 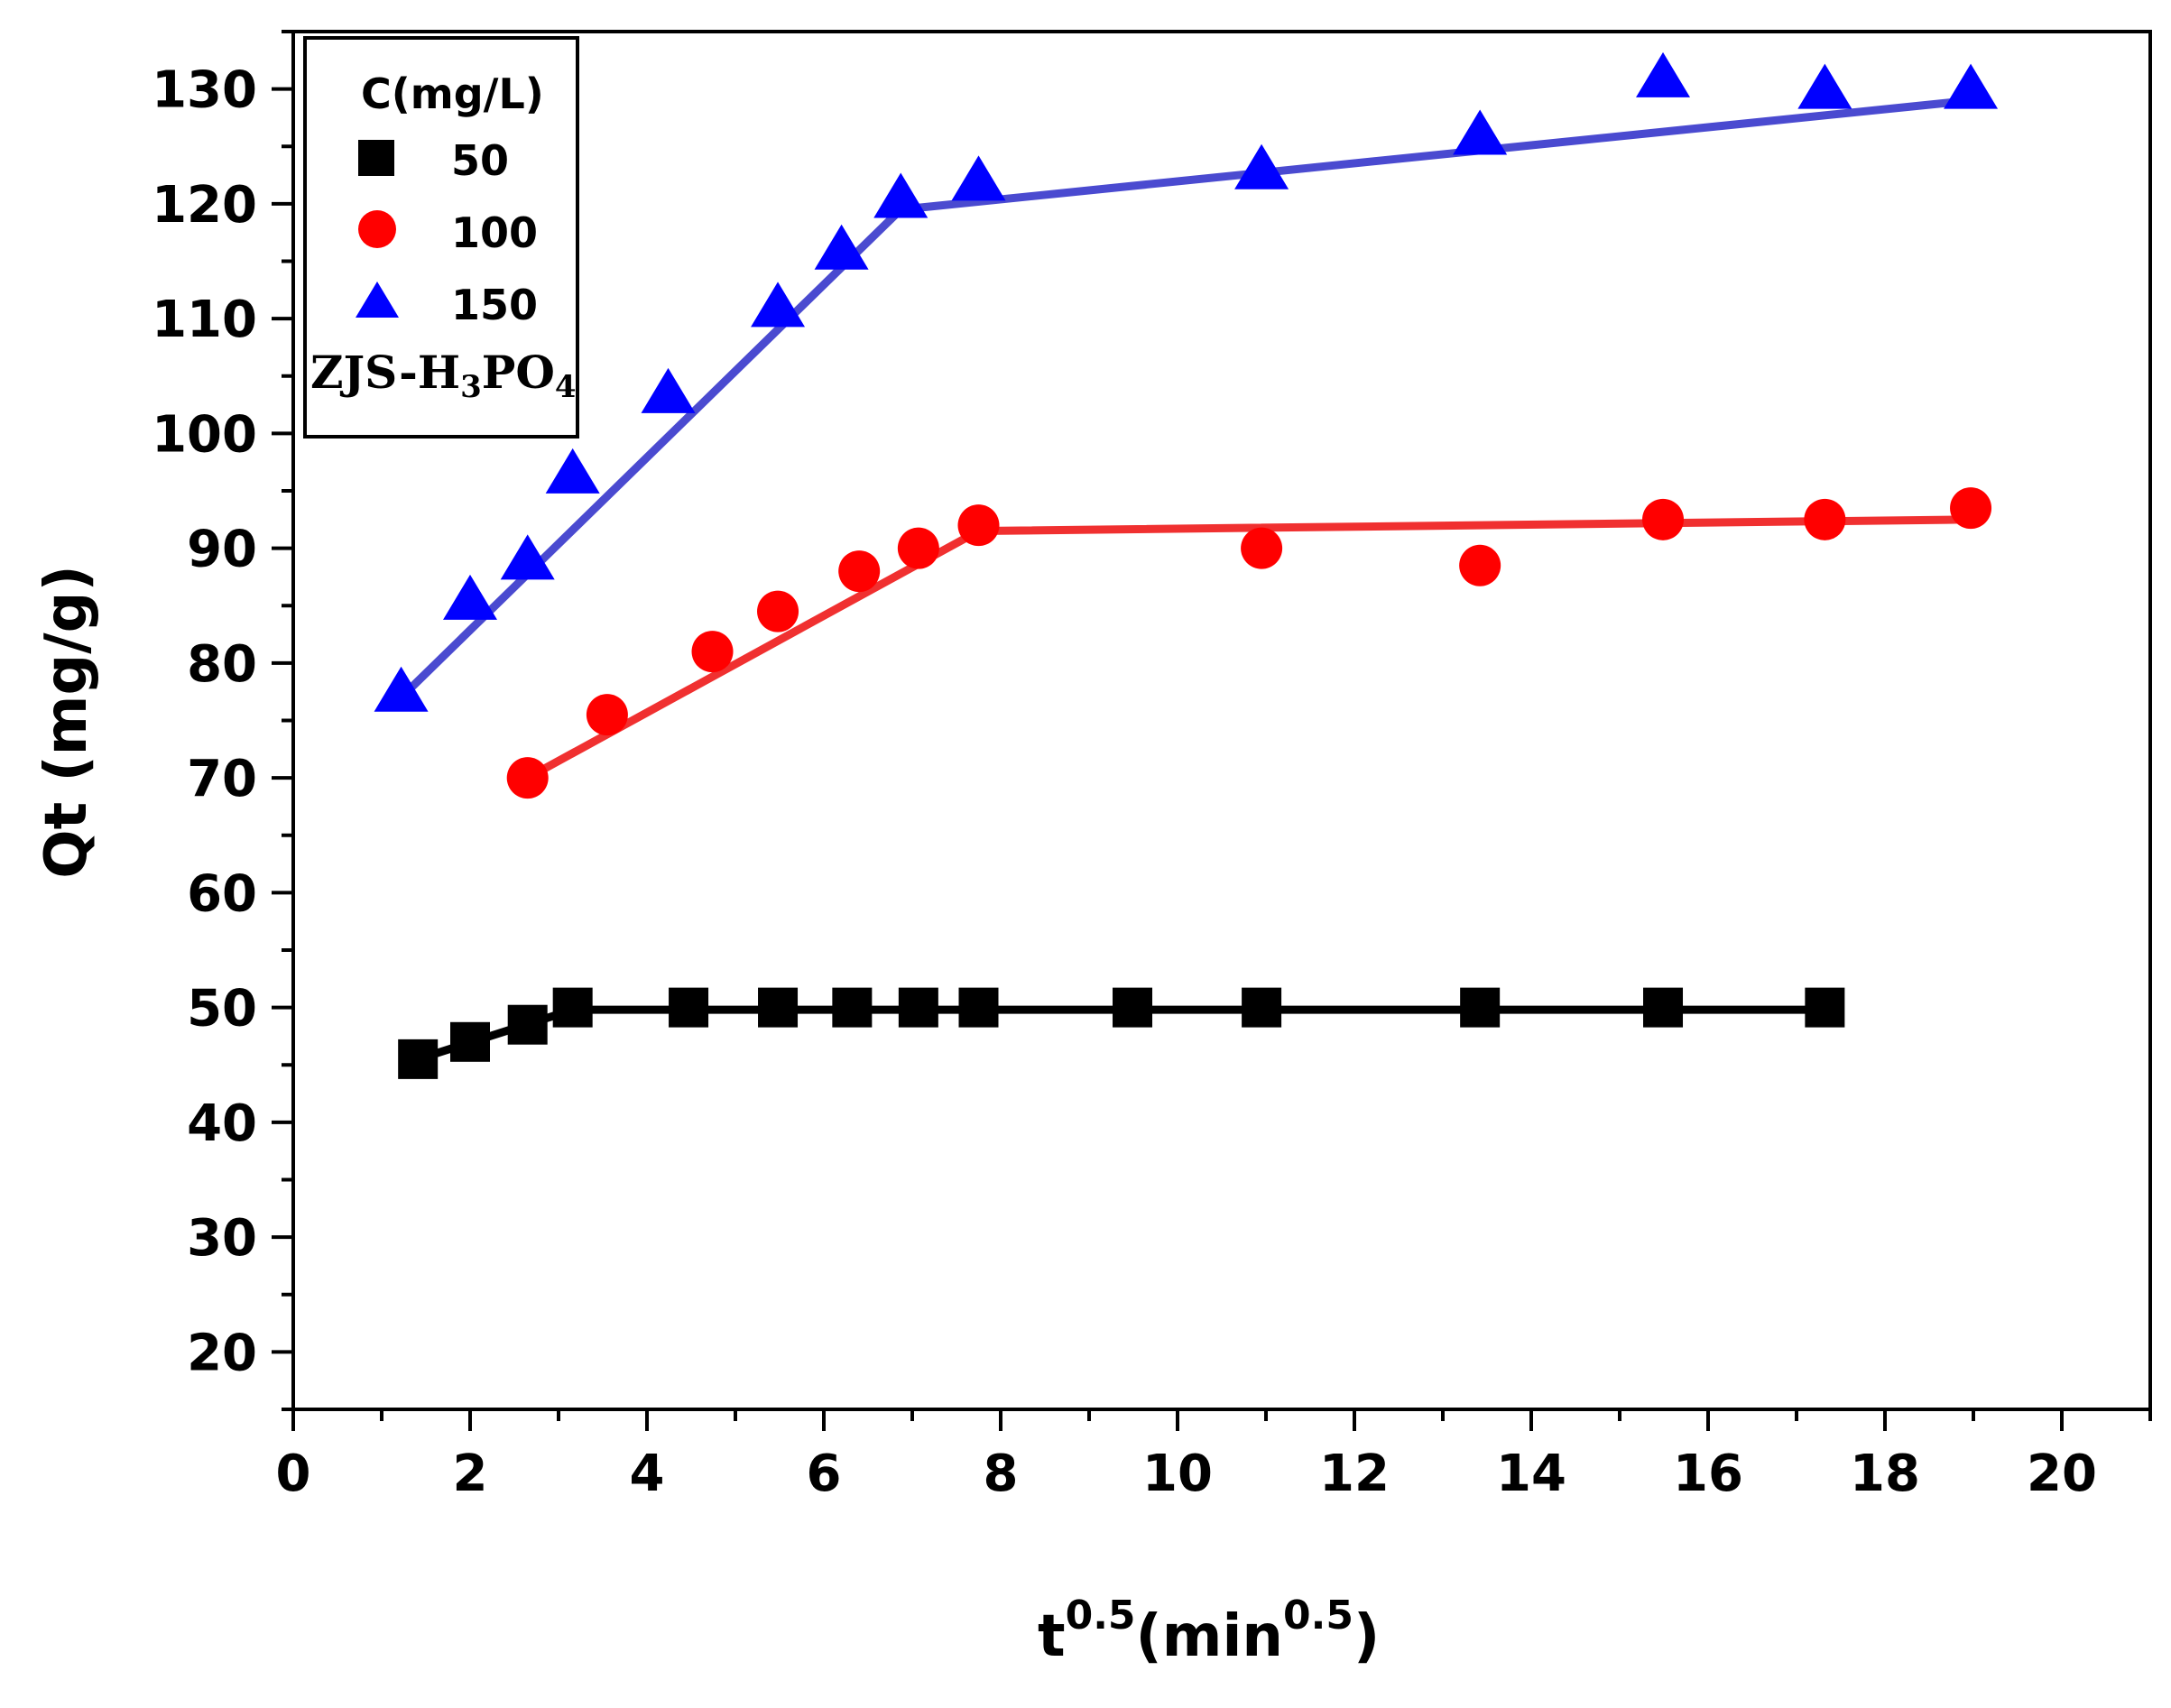 What do you see at coordinates (222, 893) in the screenshot?
I see `y-tick-label: 60` at bounding box center [222, 893].